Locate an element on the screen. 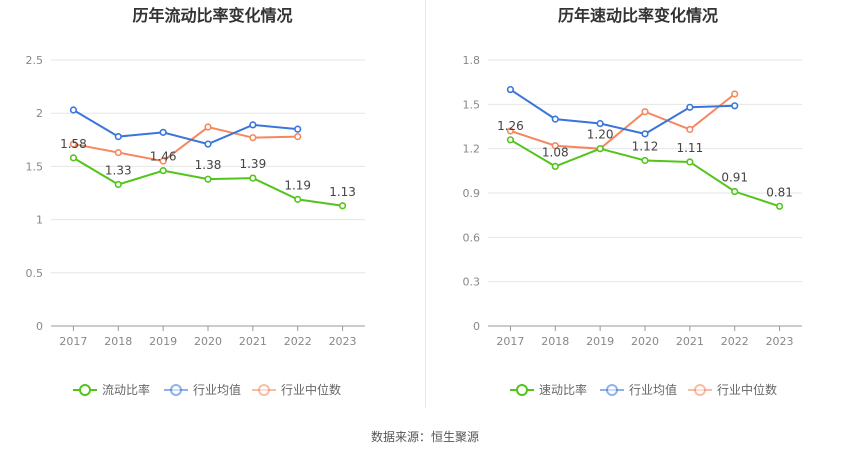 The image size is (850, 459). y-tick-label: 2.5 is located at coordinates (35, 60).